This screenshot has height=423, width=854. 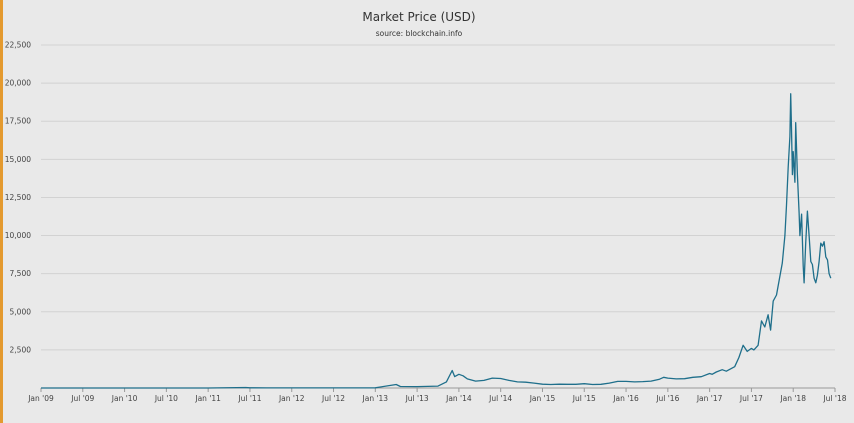 I want to click on y-tick-label: 22,500, so click(x=18, y=45).